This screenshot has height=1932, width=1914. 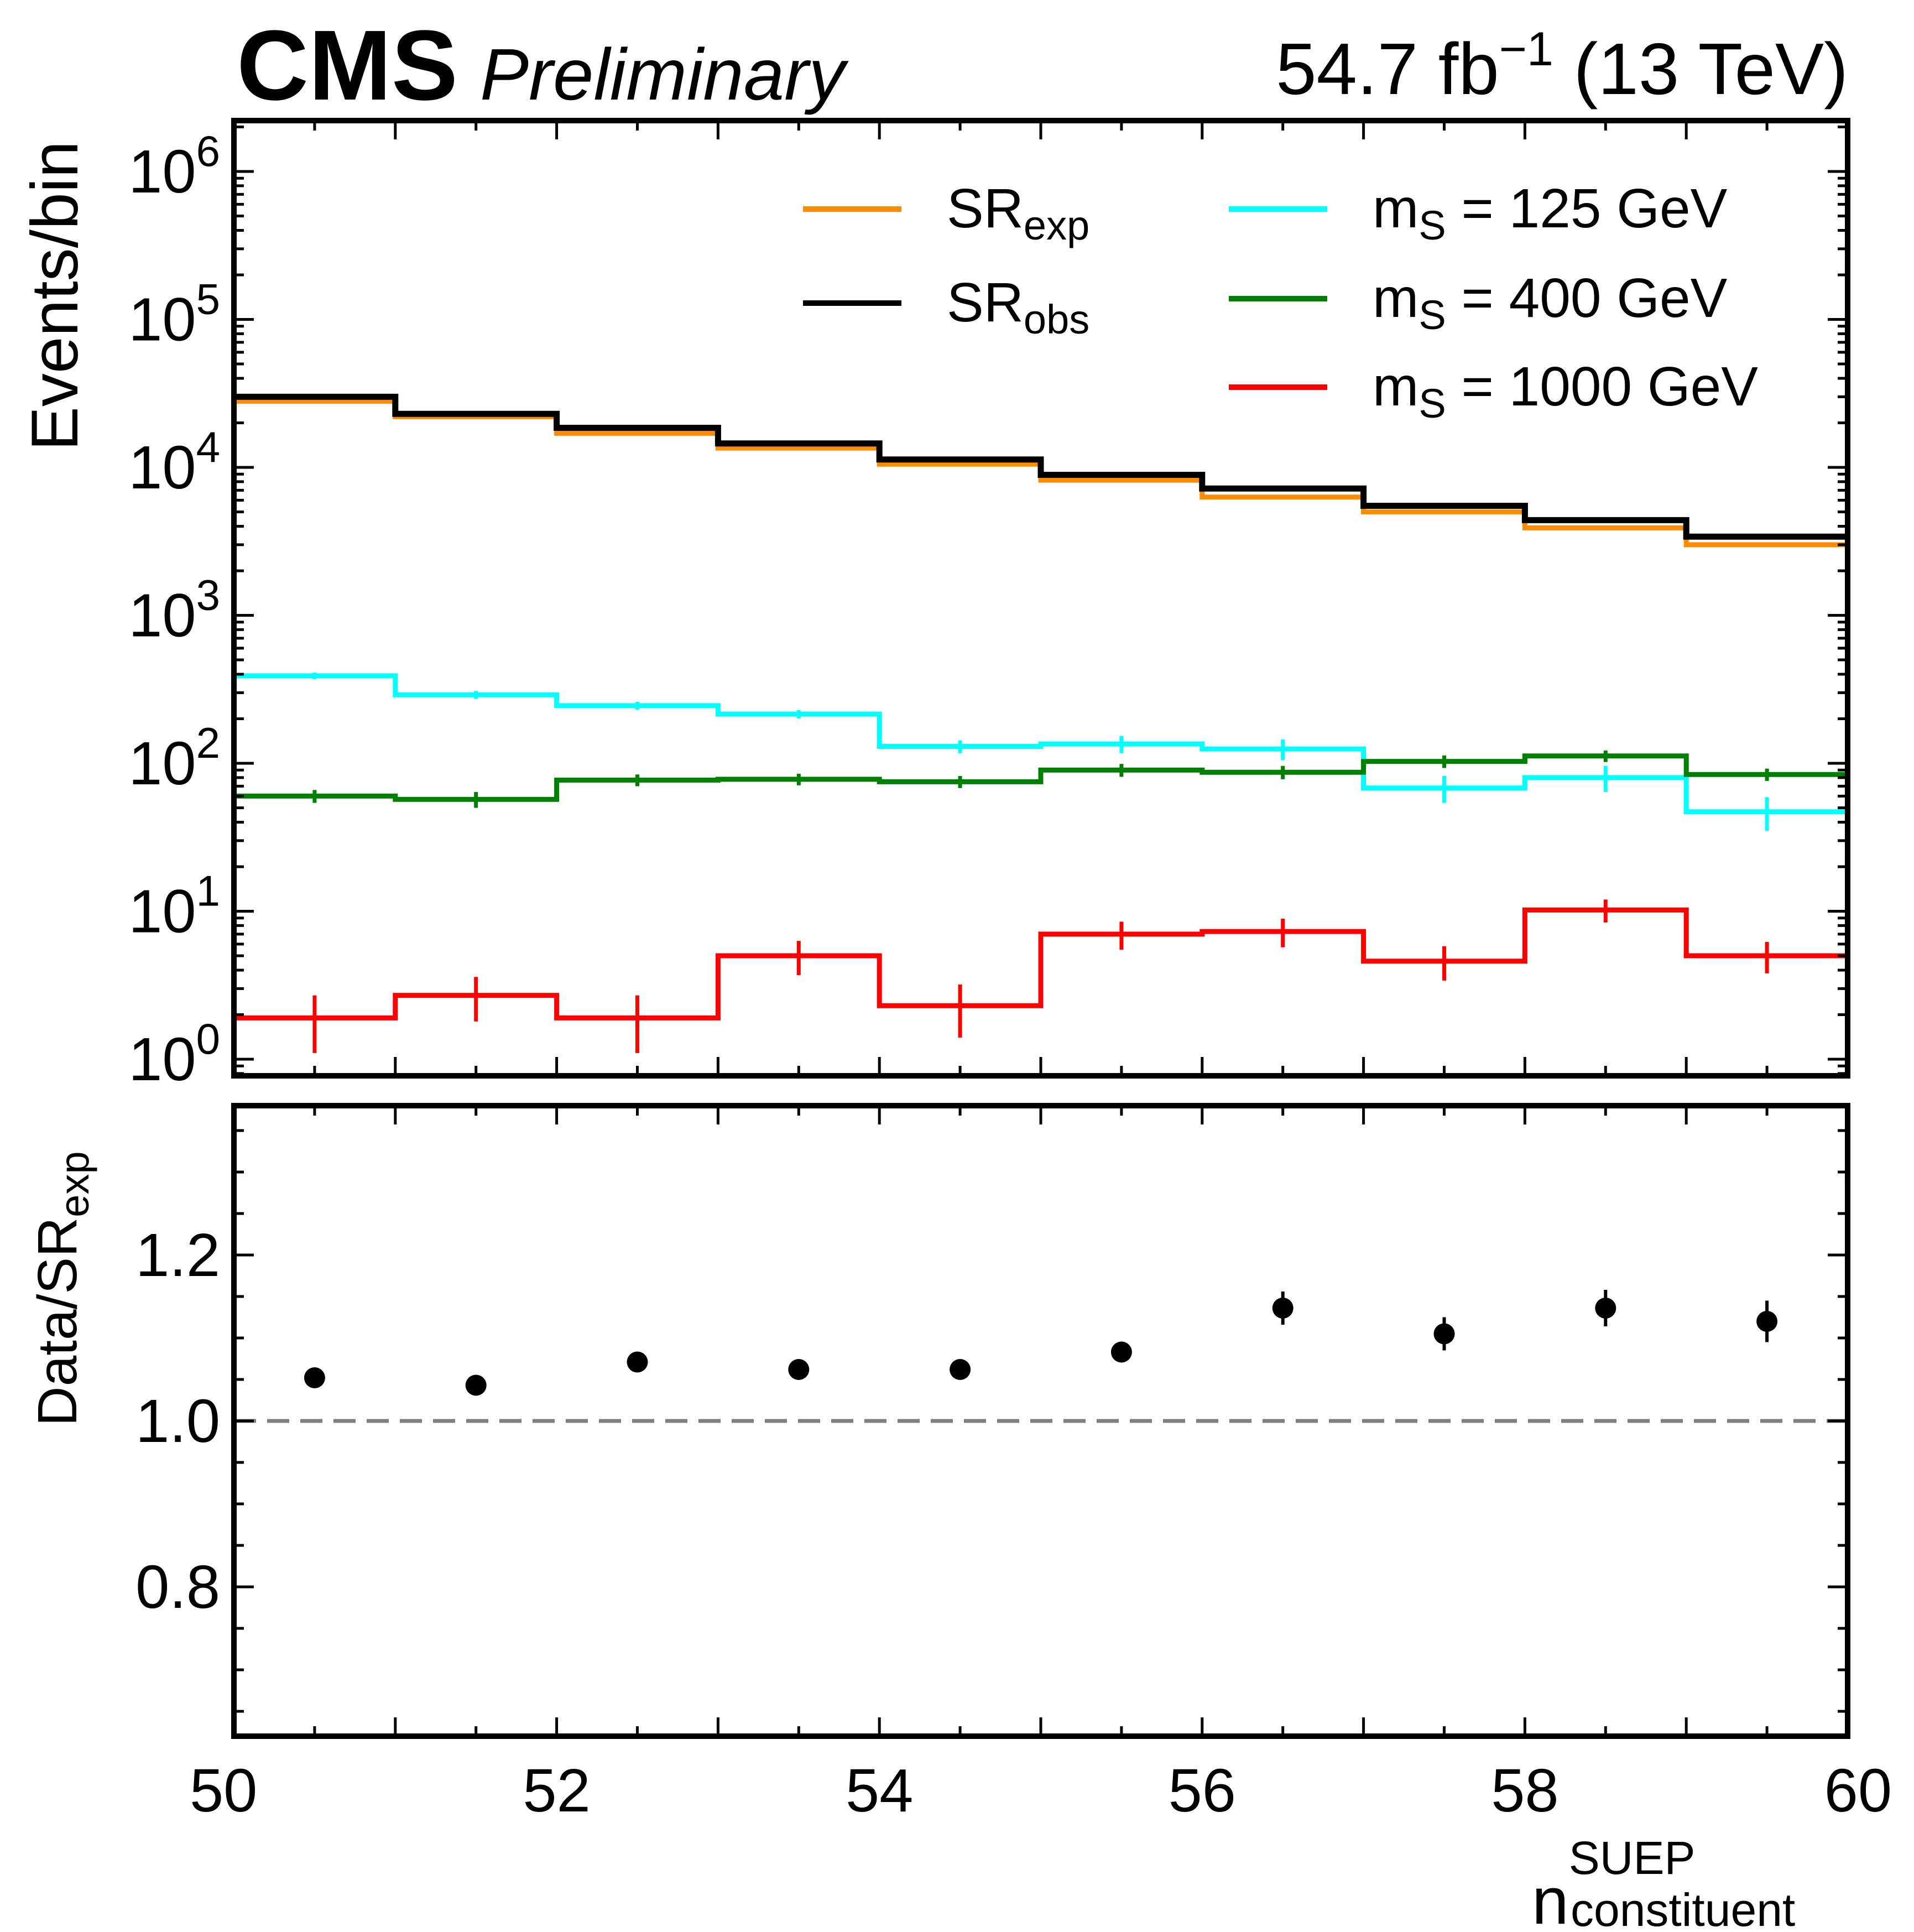 I want to click on top-y-tick-label: 10⁰, so click(x=174, y=1053).